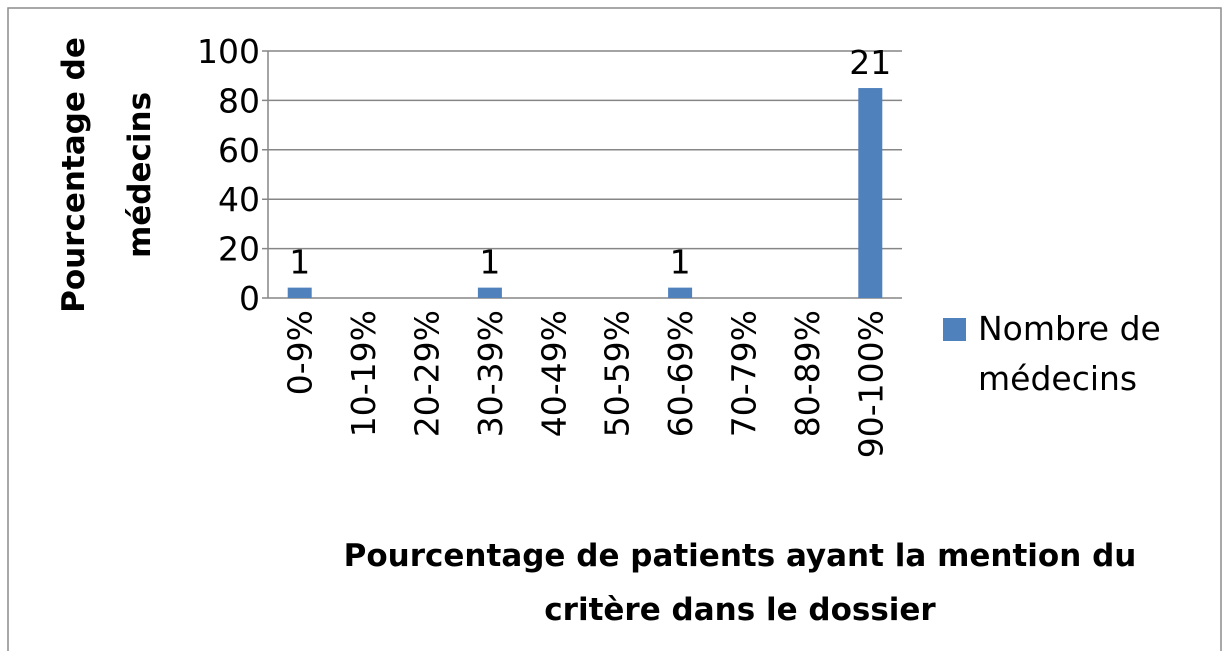 This screenshot has height=651, width=1226. What do you see at coordinates (249, 298) in the screenshot?
I see `y-tick-label: 0` at bounding box center [249, 298].